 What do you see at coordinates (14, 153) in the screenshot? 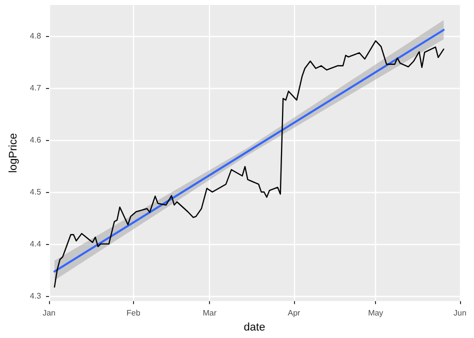
I see `y-axis-title: logPrice` at bounding box center [14, 153].